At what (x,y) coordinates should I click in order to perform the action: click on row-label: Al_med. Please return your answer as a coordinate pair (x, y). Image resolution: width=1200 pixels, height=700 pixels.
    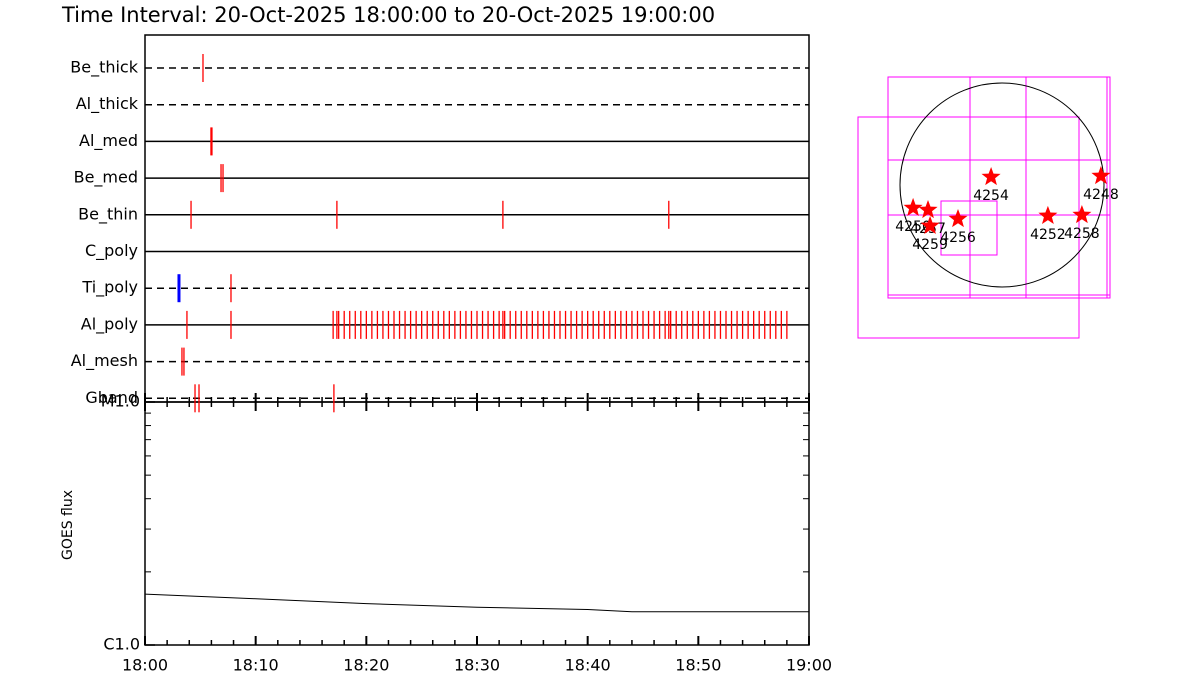
    Looking at the image, I should click on (108, 141).